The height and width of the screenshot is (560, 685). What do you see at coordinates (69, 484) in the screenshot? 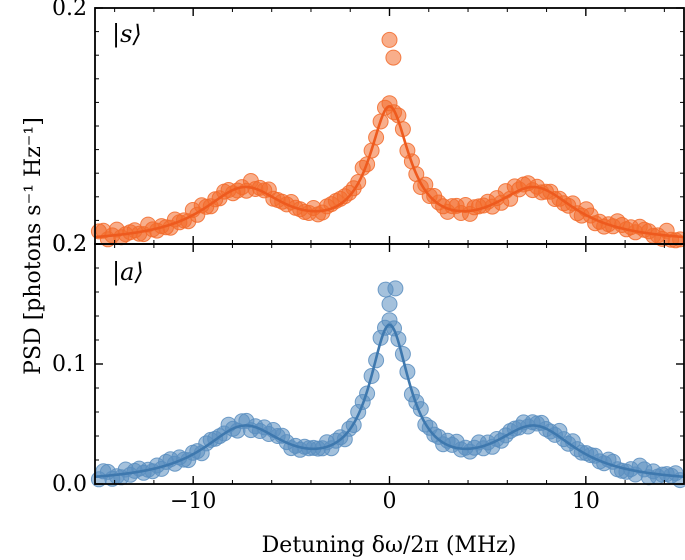
I see `panel-bottom-y-tick-label: 0.0` at bounding box center [69, 484].